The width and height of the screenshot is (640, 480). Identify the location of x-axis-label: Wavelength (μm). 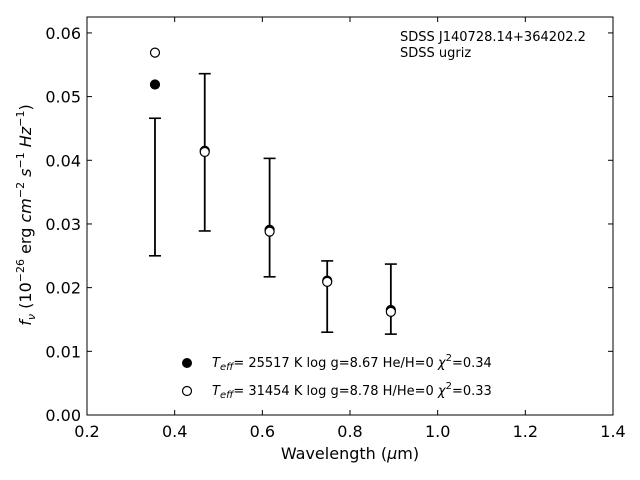
(350, 453).